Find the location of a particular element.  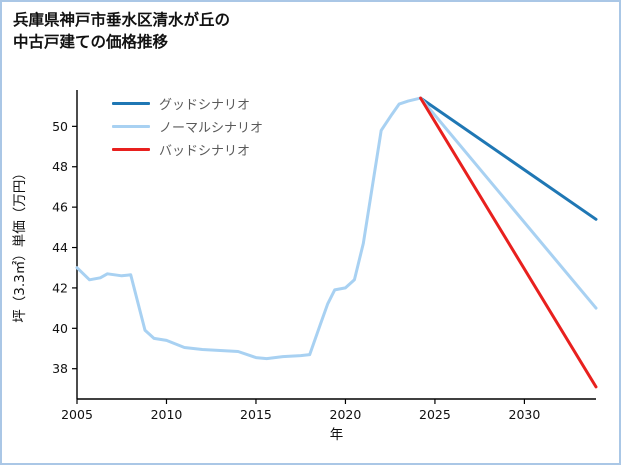

y-axis-label: 坪（3.3㎡）単価（万円） is located at coordinates (20, 244).